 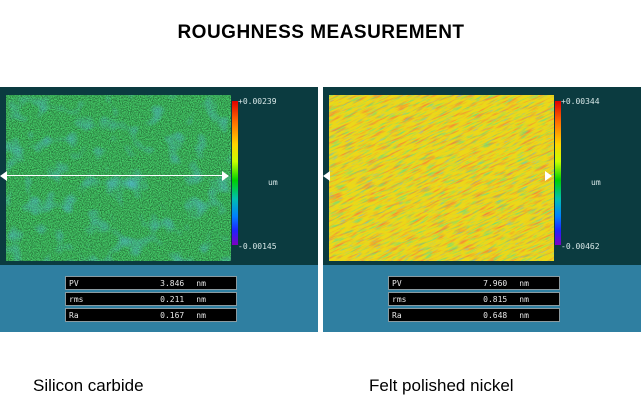 I want to click on stat-row-rms: rms 0.815 nm, so click(x=474, y=299).